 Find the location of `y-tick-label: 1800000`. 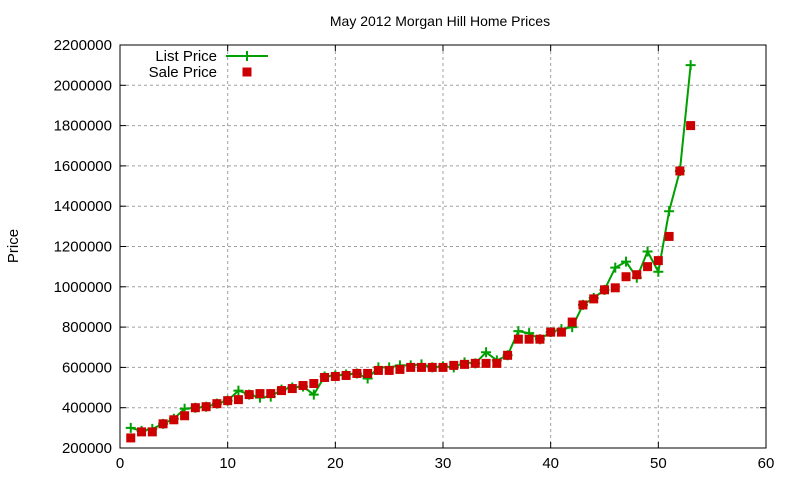

y-tick-label: 1800000 is located at coordinates (83, 126).